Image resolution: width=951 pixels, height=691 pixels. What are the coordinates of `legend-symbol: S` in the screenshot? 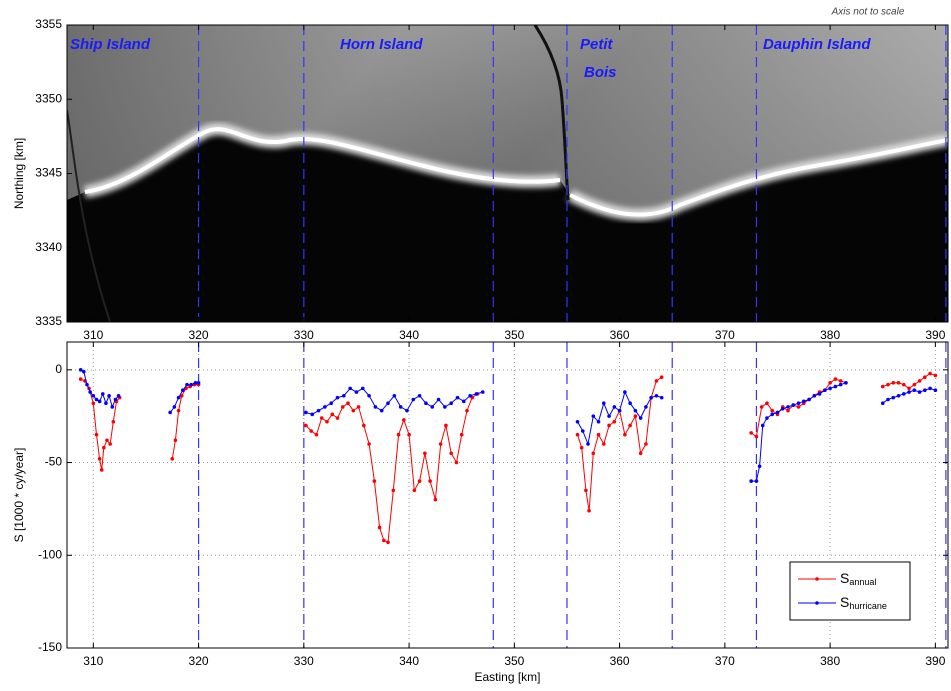 It's located at (844, 602).